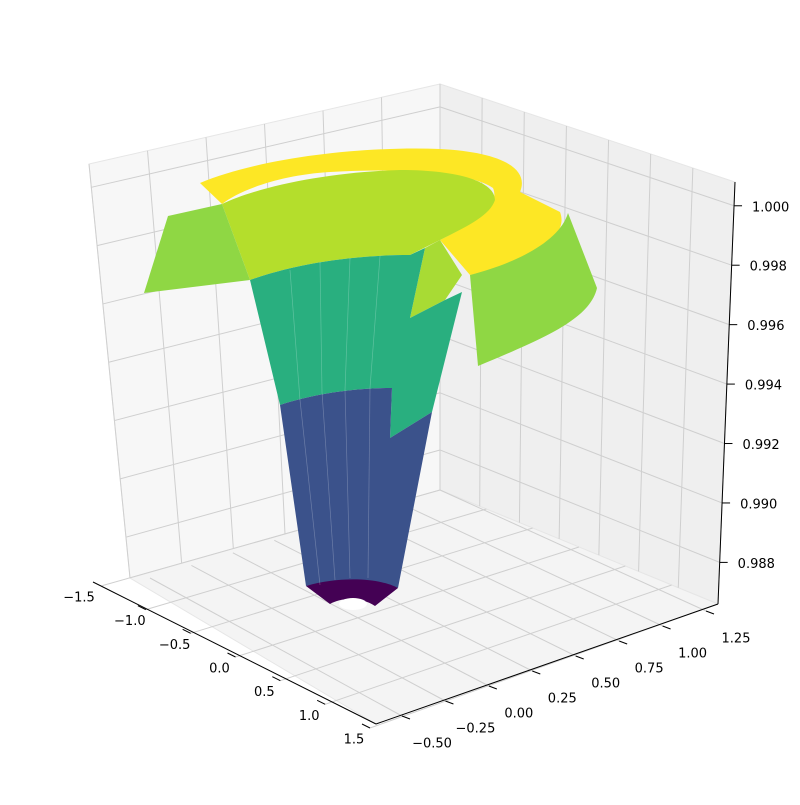 The image size is (800, 805). What do you see at coordinates (266, 147) in the screenshot?
I see `z-grid-left-wall-line` at bounding box center [266, 147].